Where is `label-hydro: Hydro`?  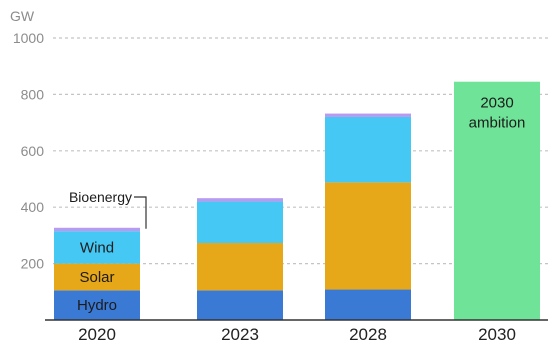
label-hydro: Hydro is located at coordinates (97, 305).